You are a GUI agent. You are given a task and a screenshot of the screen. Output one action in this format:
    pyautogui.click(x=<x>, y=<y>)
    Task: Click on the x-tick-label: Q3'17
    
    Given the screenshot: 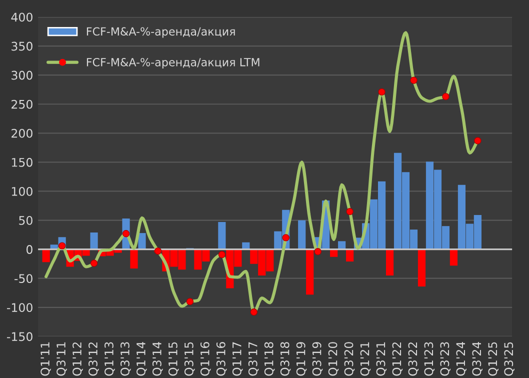 What is the action you would take?
    pyautogui.click(x=253, y=359)
    